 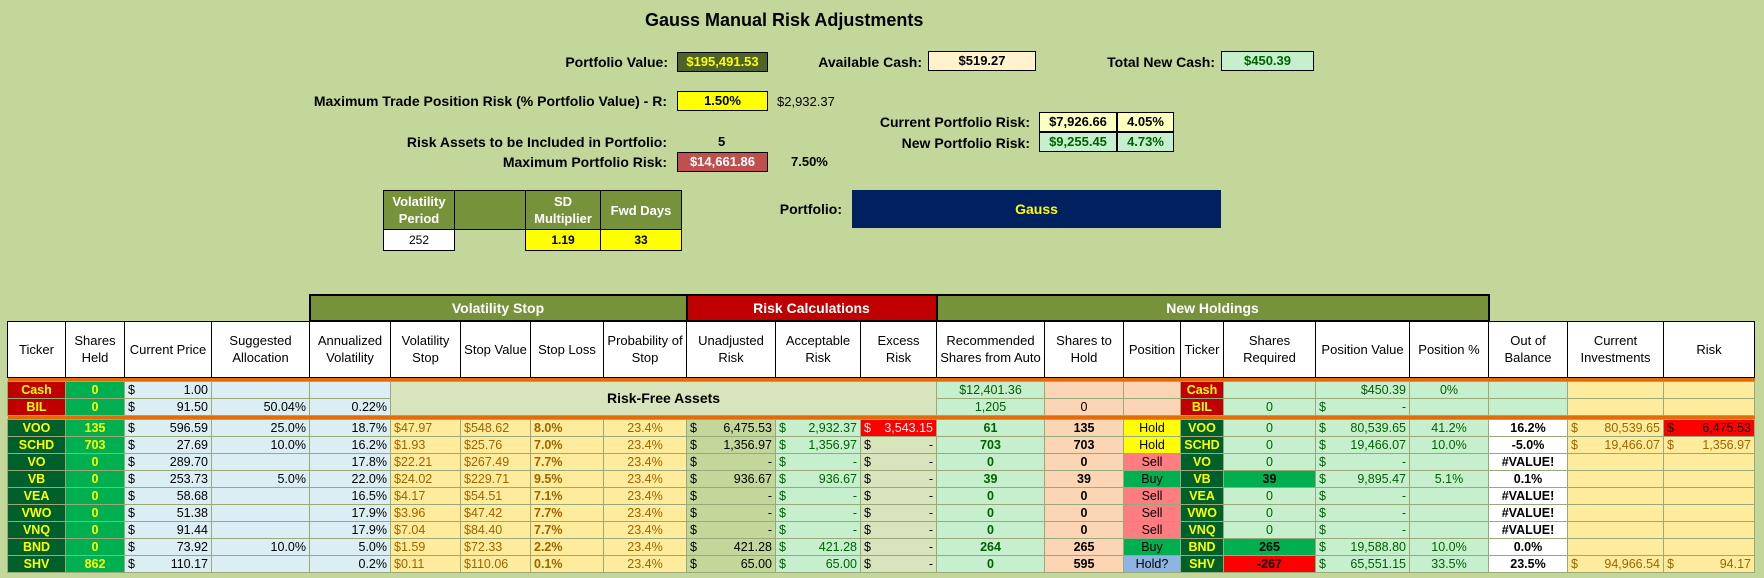 What do you see at coordinates (1269, 478) in the screenshot?
I see `req-cell: 39` at bounding box center [1269, 478].